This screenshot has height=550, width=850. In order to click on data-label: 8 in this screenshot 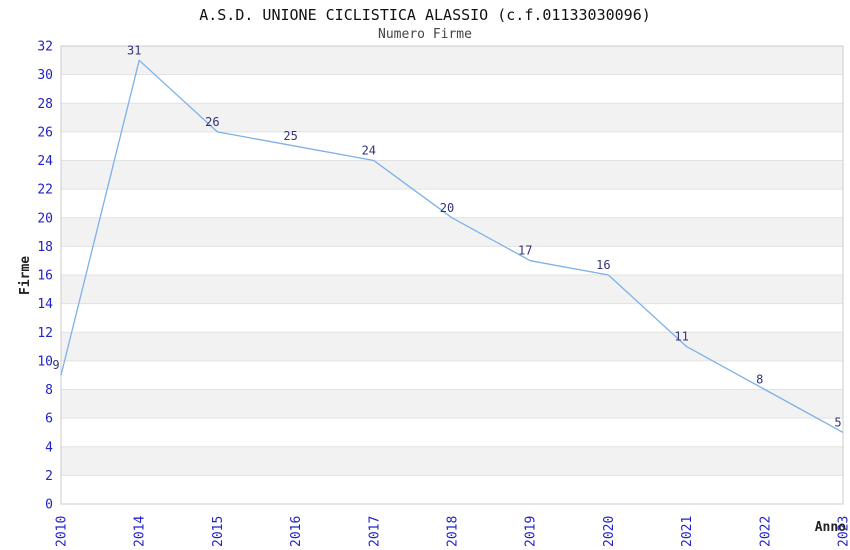, I will do `click(759, 380)`.